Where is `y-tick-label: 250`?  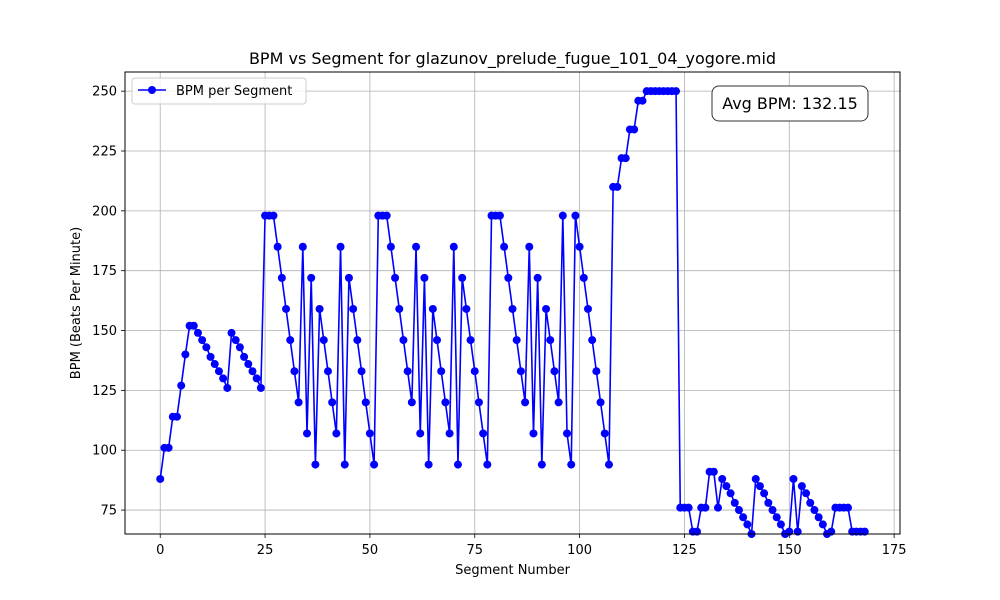
y-tick-label: 250 is located at coordinates (104, 92).